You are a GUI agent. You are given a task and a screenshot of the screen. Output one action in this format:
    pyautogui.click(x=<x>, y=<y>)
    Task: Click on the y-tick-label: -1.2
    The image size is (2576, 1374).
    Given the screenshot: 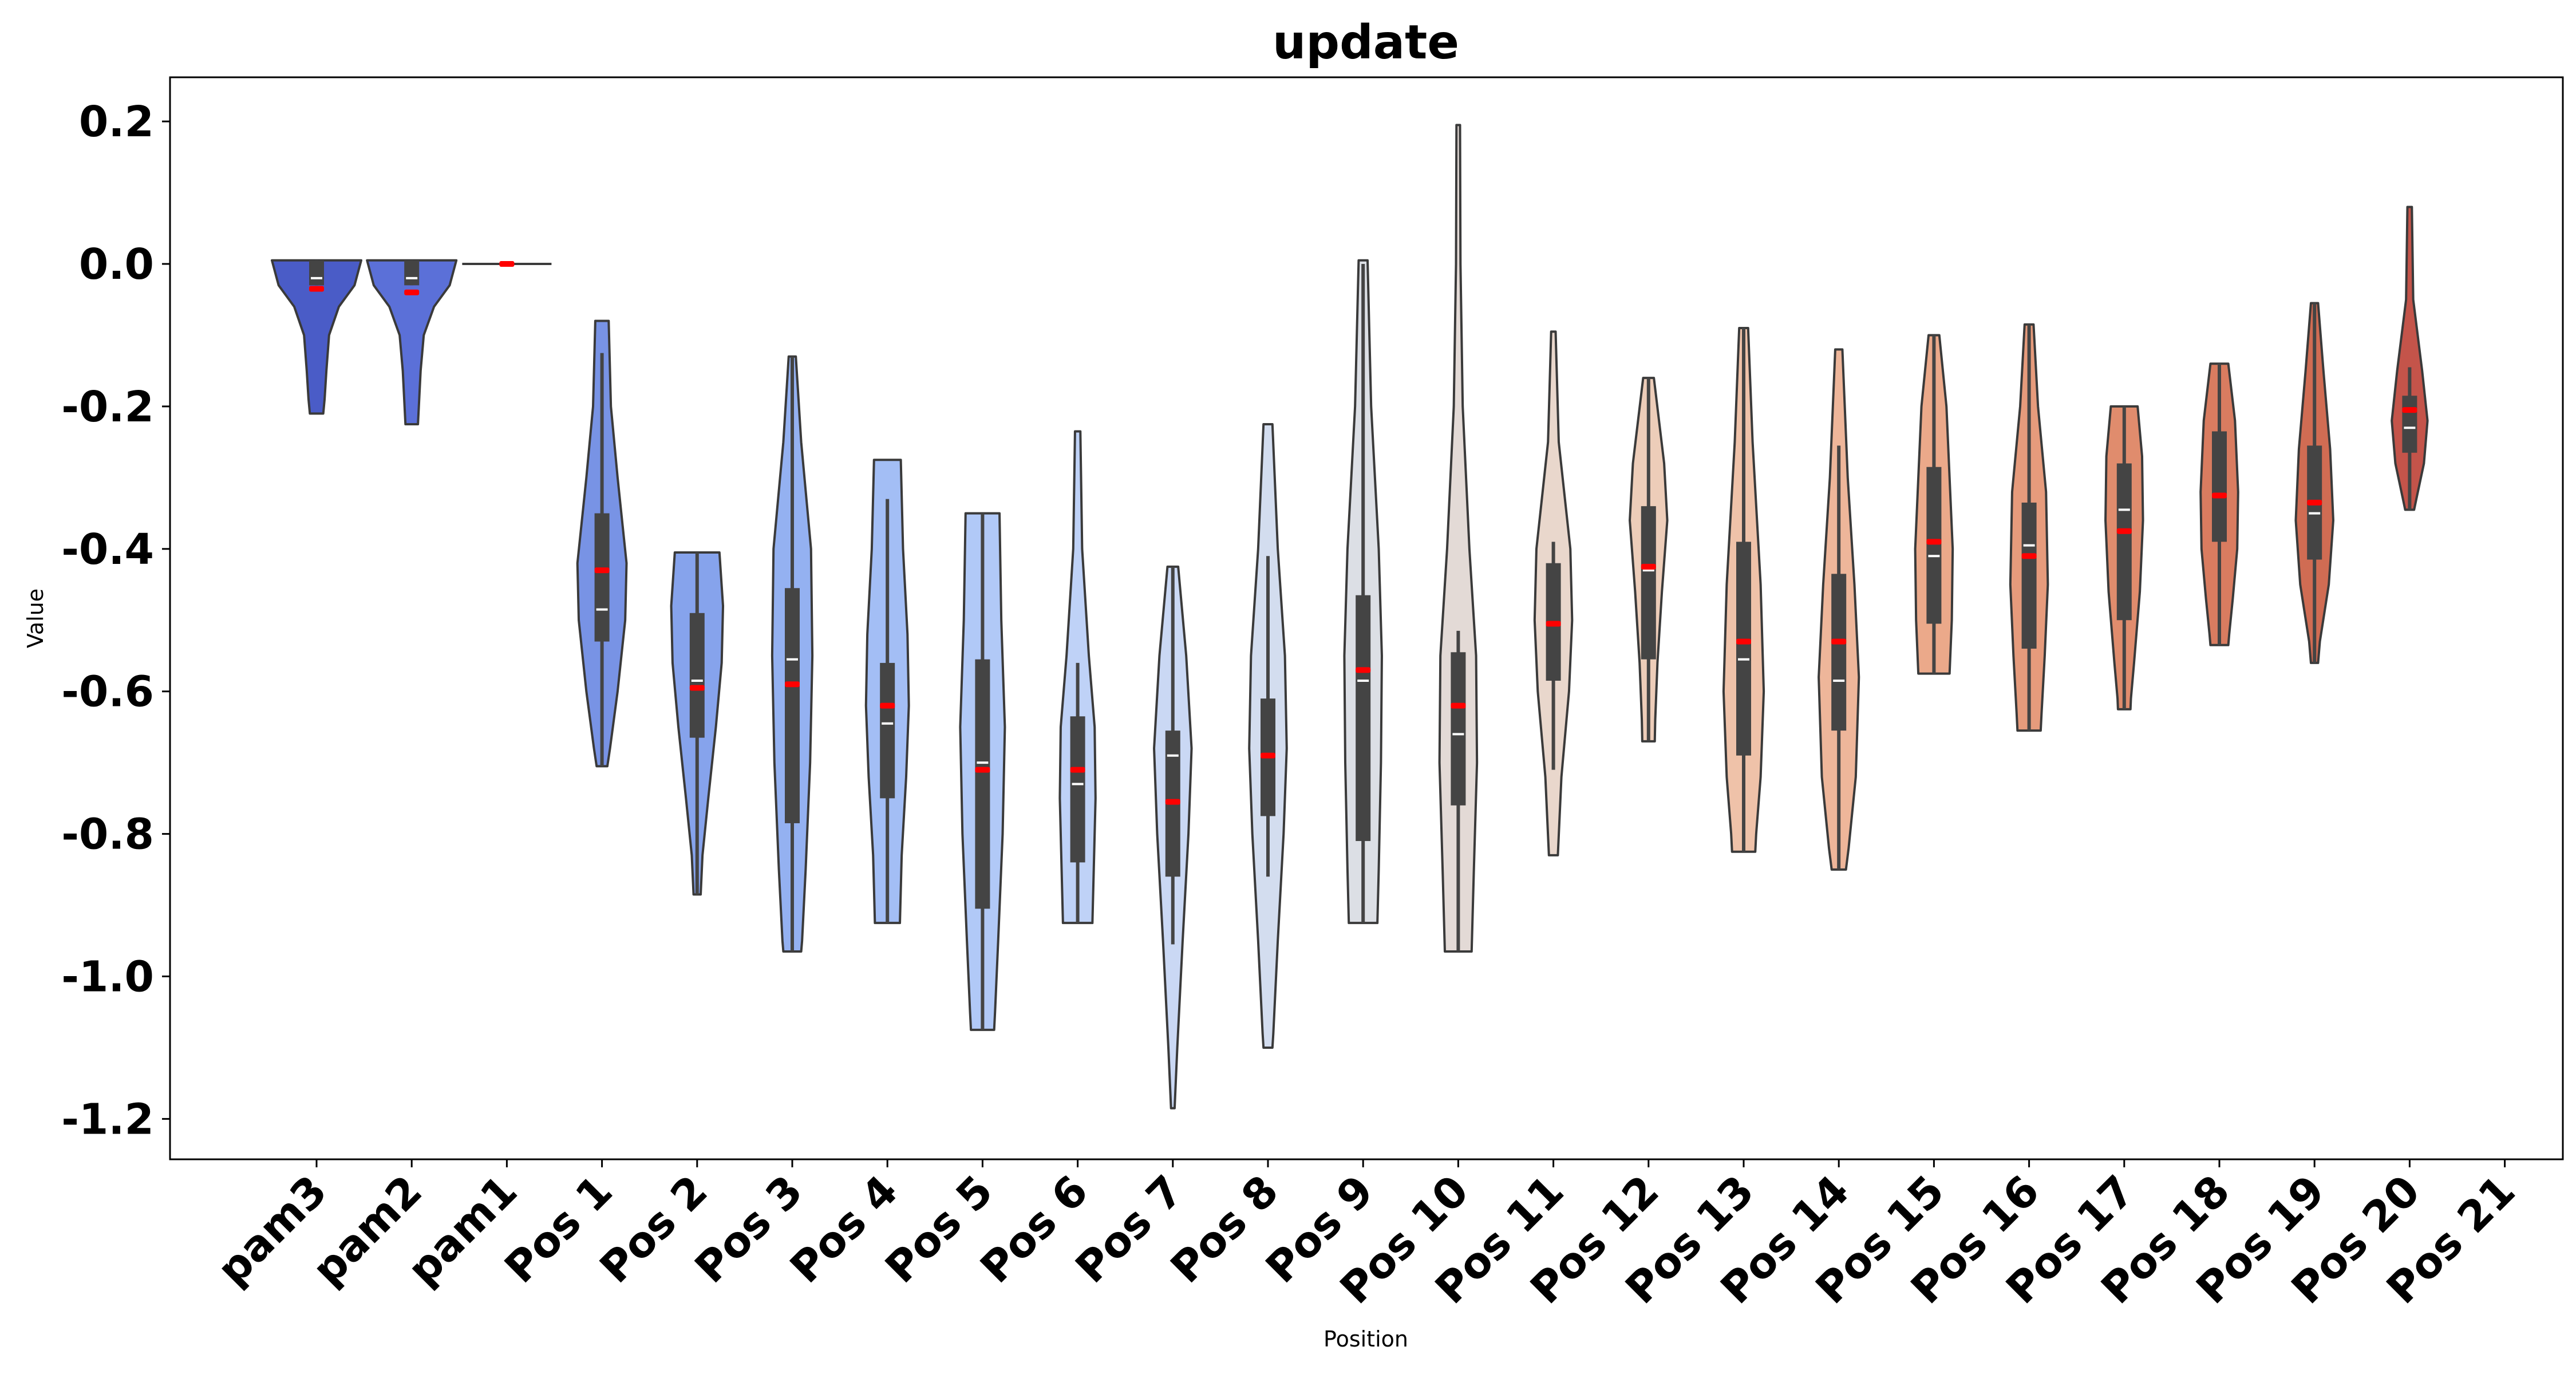 What is the action you would take?
    pyautogui.click(x=107, y=1119)
    